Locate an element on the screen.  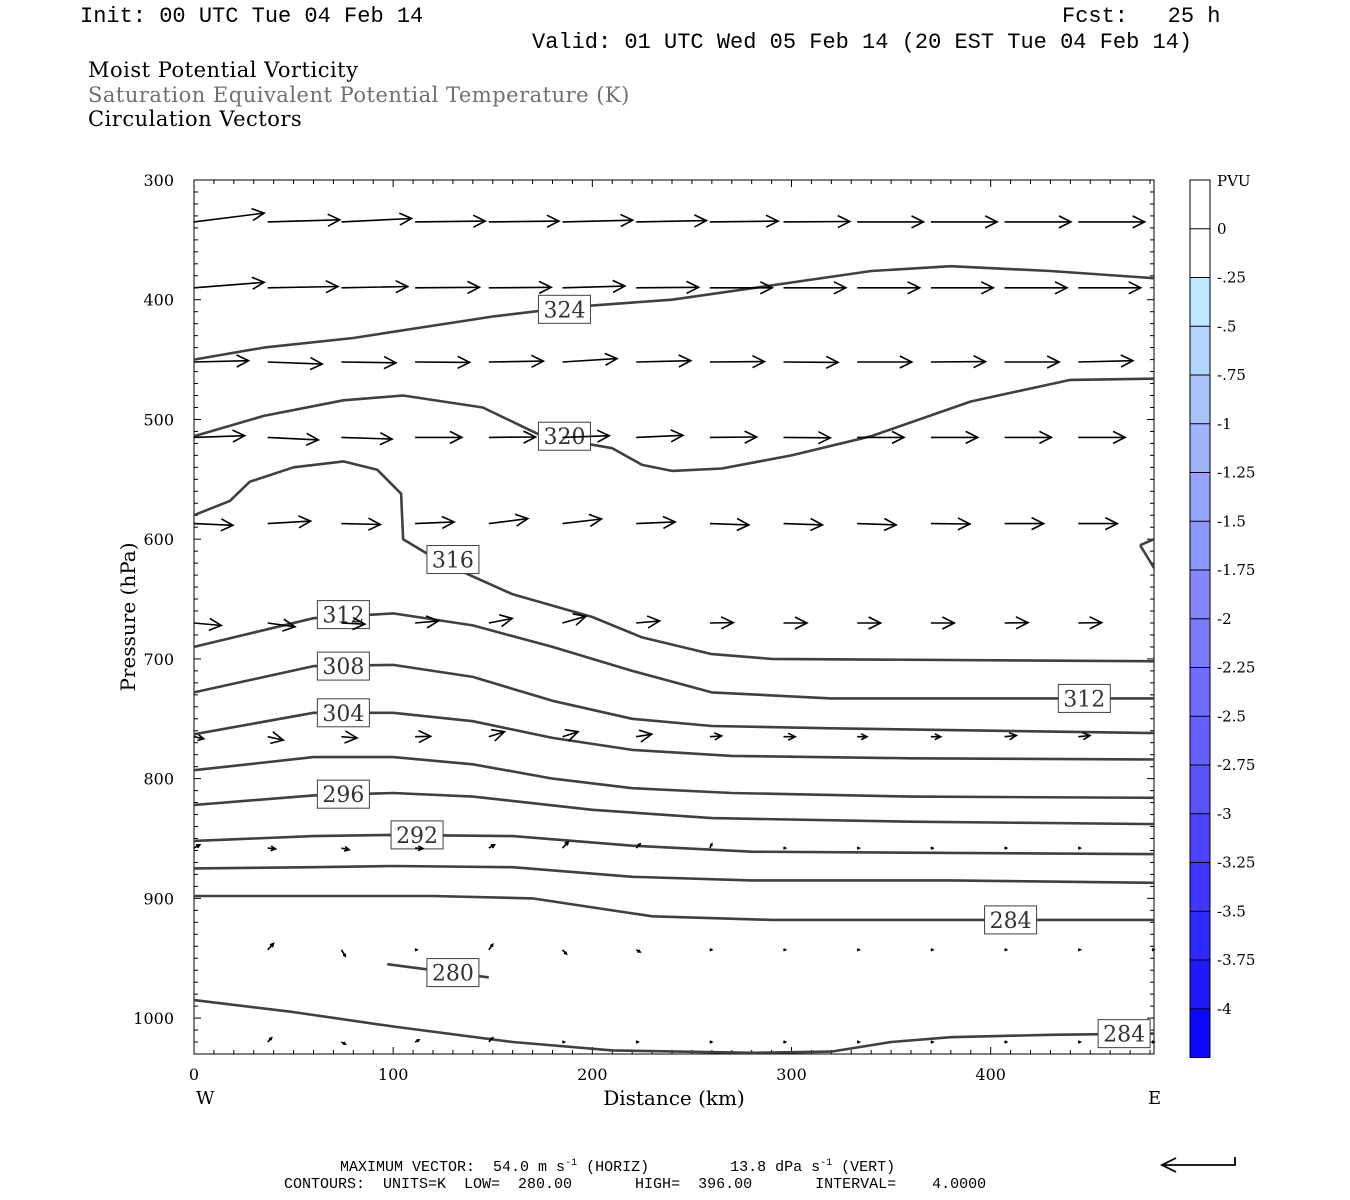
x-east-label: E is located at coordinates (1154, 1098).